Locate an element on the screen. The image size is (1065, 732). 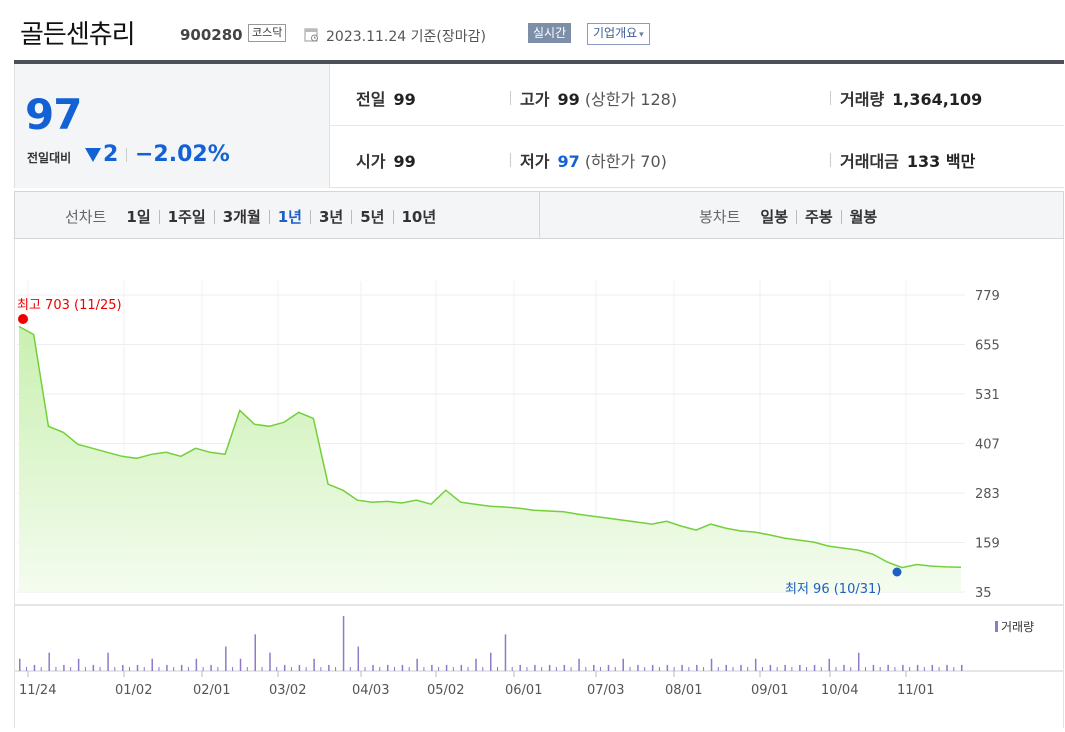
stock-code: 900280 is located at coordinates (211, 35).